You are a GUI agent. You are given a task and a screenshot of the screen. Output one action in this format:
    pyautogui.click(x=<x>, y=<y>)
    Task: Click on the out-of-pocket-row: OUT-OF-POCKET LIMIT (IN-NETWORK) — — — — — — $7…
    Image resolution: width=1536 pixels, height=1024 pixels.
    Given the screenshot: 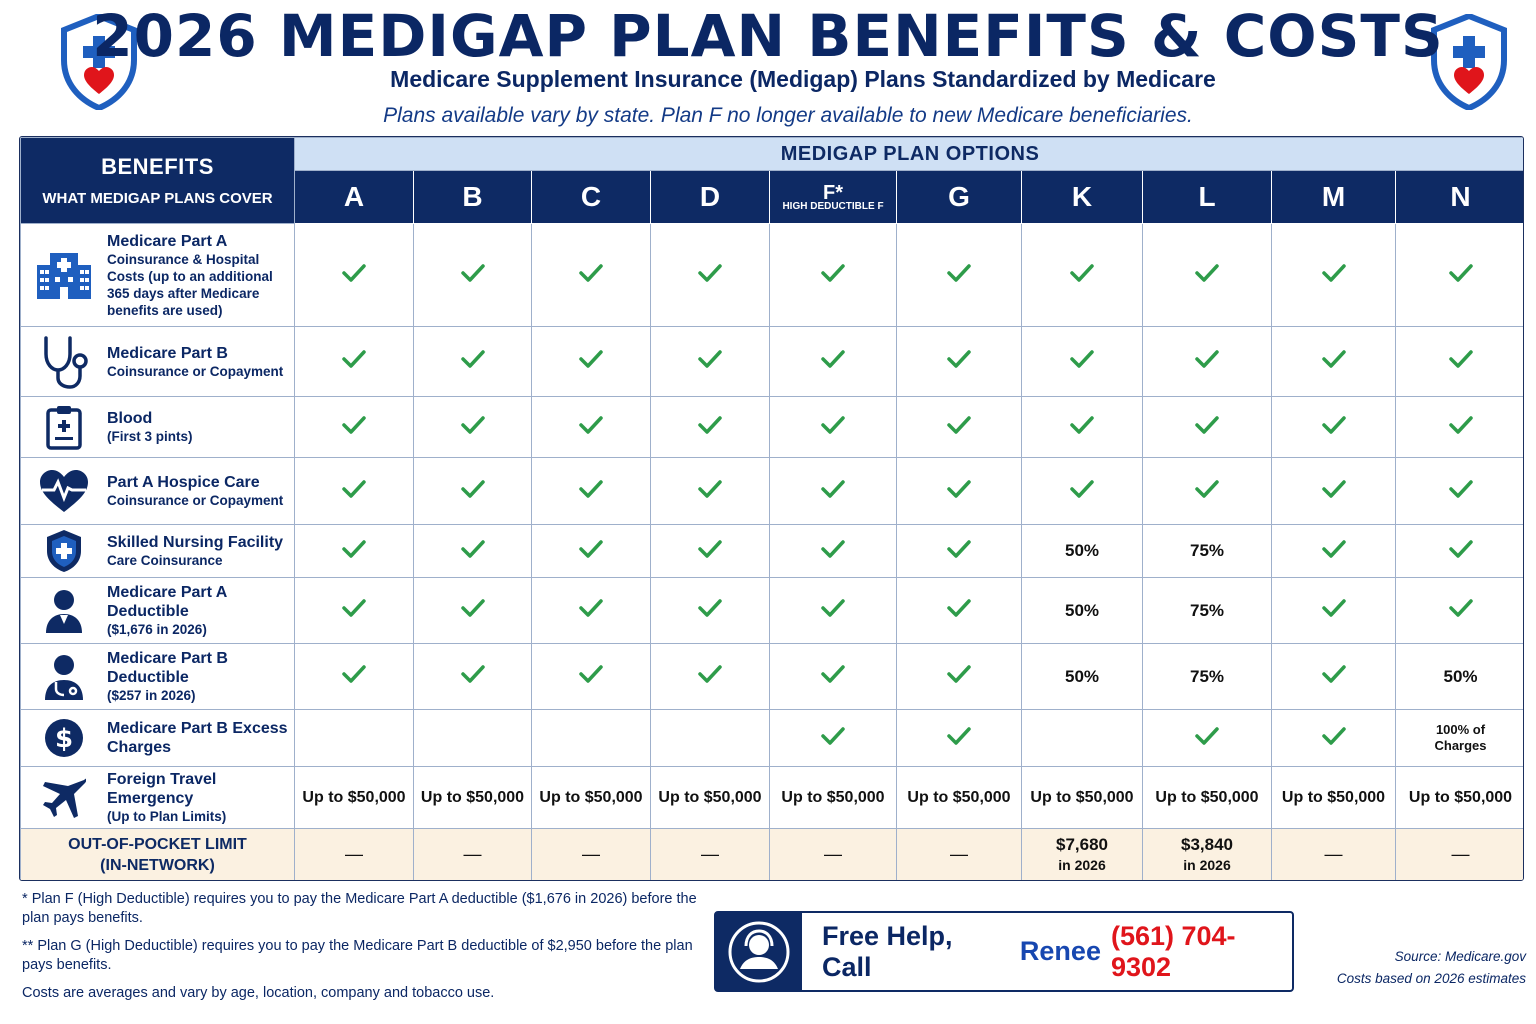 What is the action you would take?
    pyautogui.click(x=771, y=854)
    